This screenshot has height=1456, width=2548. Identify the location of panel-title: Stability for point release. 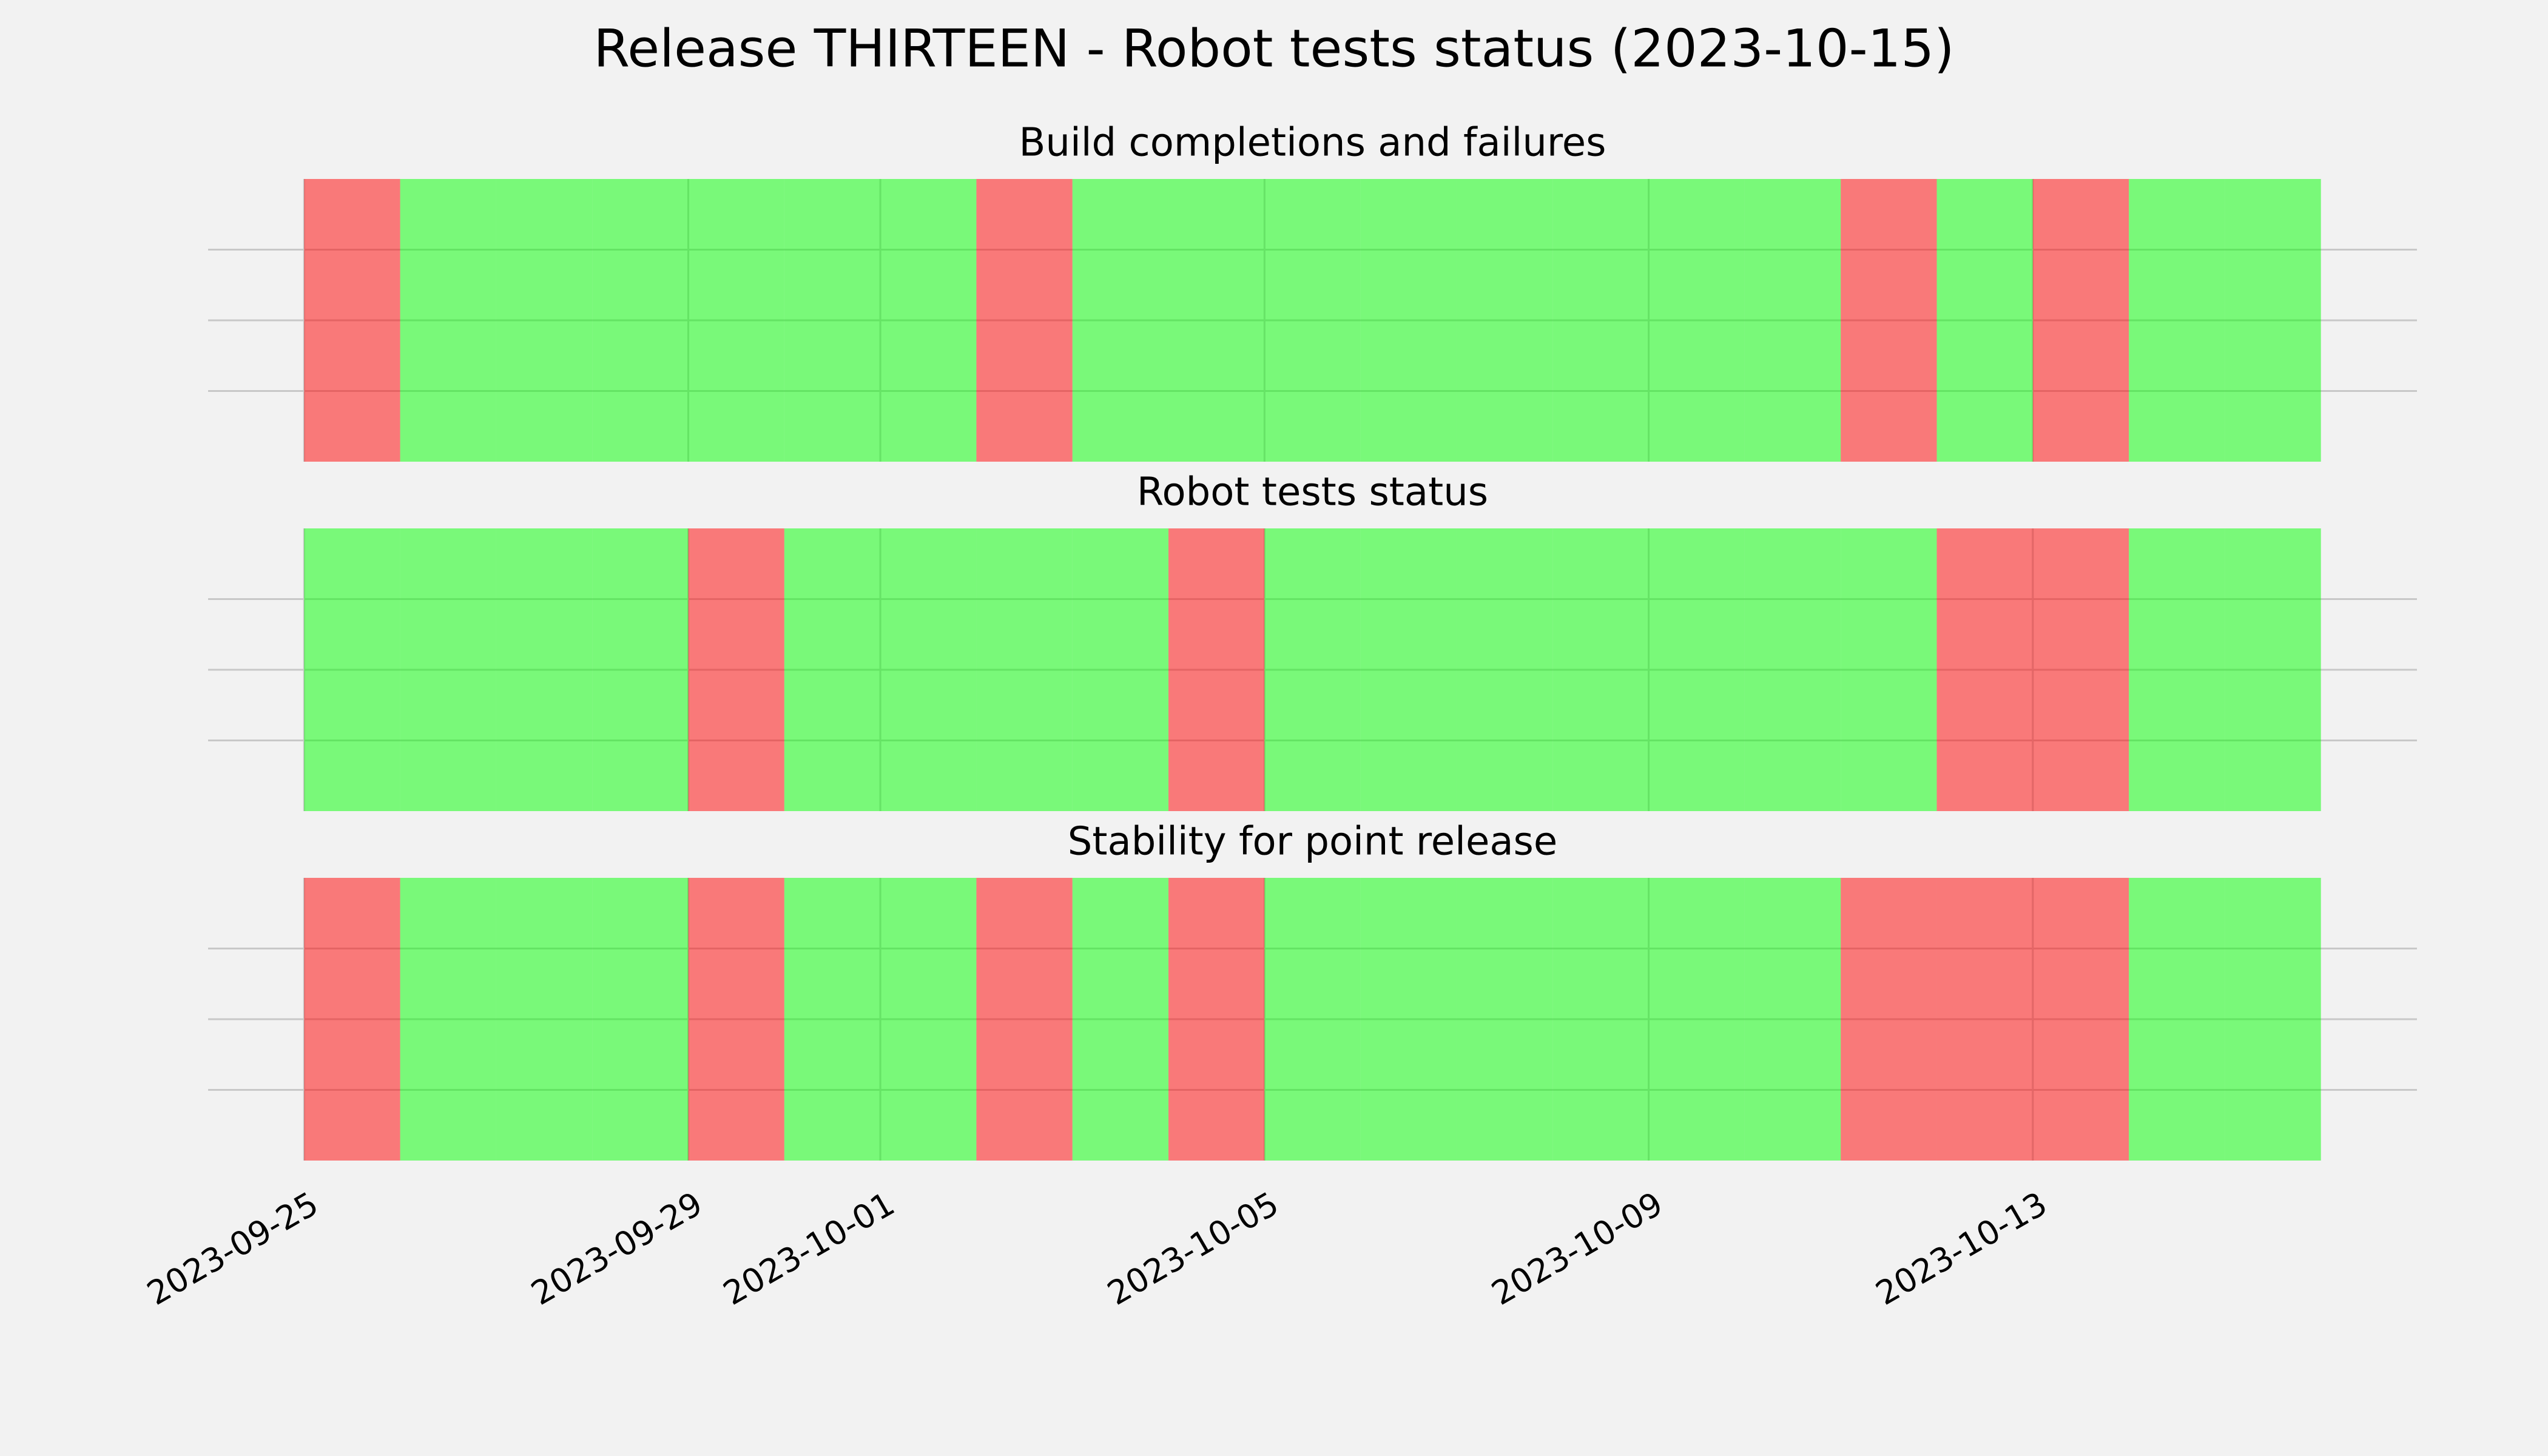
(1313, 842).